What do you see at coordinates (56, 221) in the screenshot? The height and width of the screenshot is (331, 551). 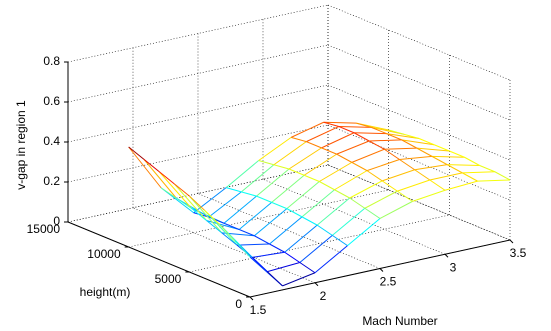 I see `z-tick-label: 0` at bounding box center [56, 221].